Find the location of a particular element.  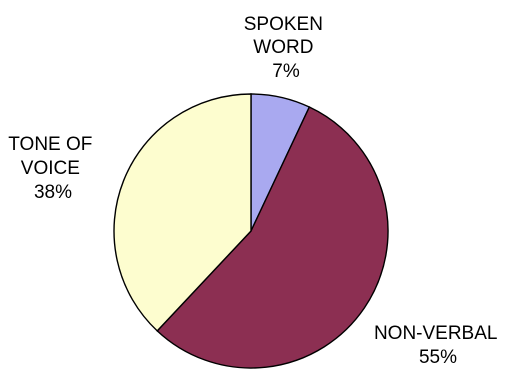

slice-label-tone-of-voice-line1: TONE OF is located at coordinates (50, 144).